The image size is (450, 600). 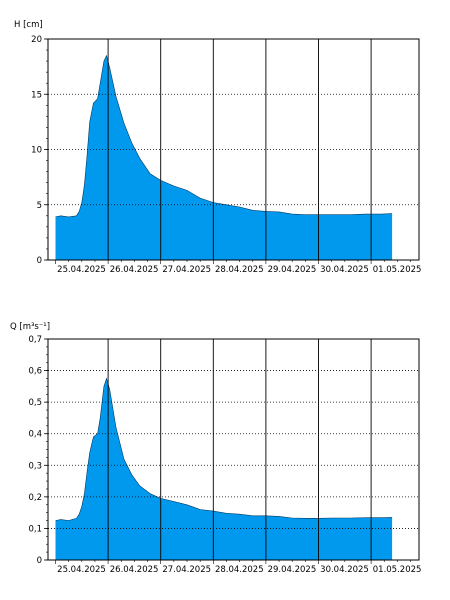 What do you see at coordinates (35, 529) in the screenshot?
I see `y-tick-label: 0,1` at bounding box center [35, 529].